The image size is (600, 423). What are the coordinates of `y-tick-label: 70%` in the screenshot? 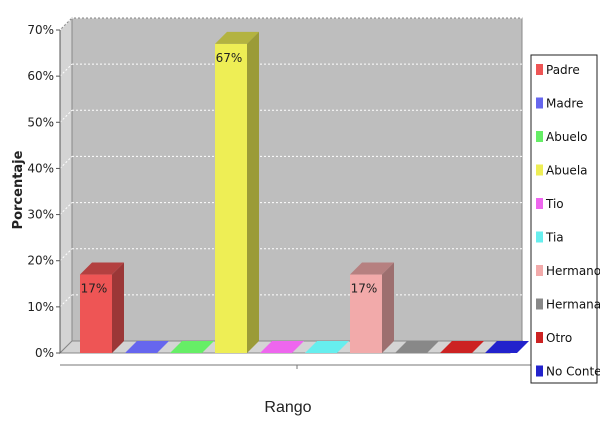 It's located at (40, 30).